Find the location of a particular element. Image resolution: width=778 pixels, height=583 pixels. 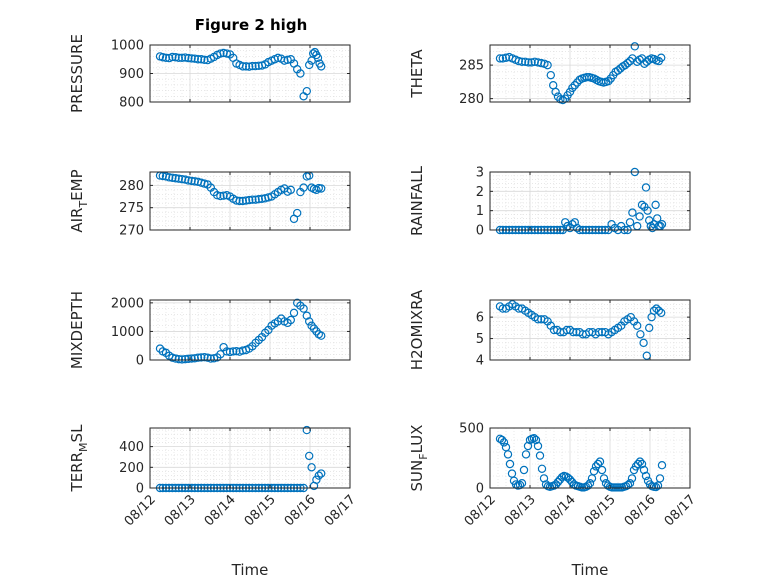

y-tick-label: 6 is located at coordinates (480, 318).